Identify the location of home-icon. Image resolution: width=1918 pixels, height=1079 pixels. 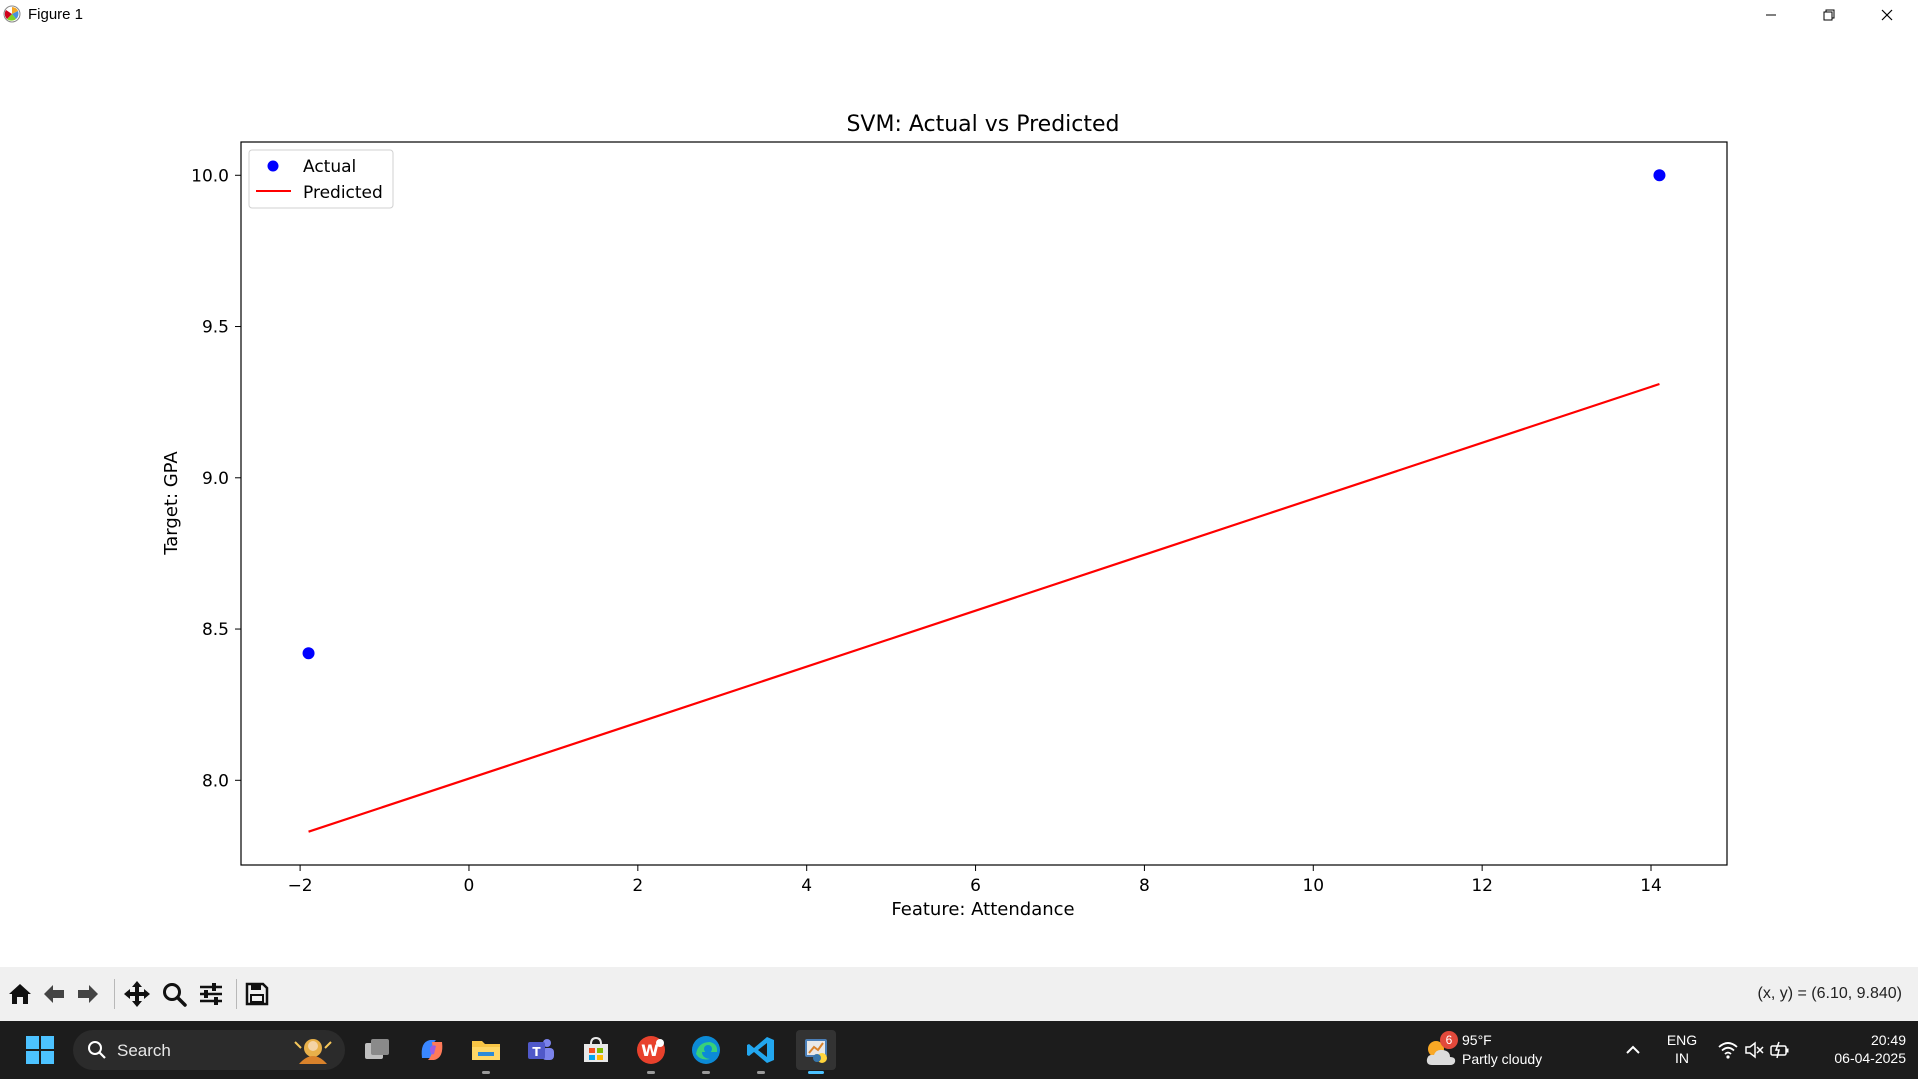
(20, 994).